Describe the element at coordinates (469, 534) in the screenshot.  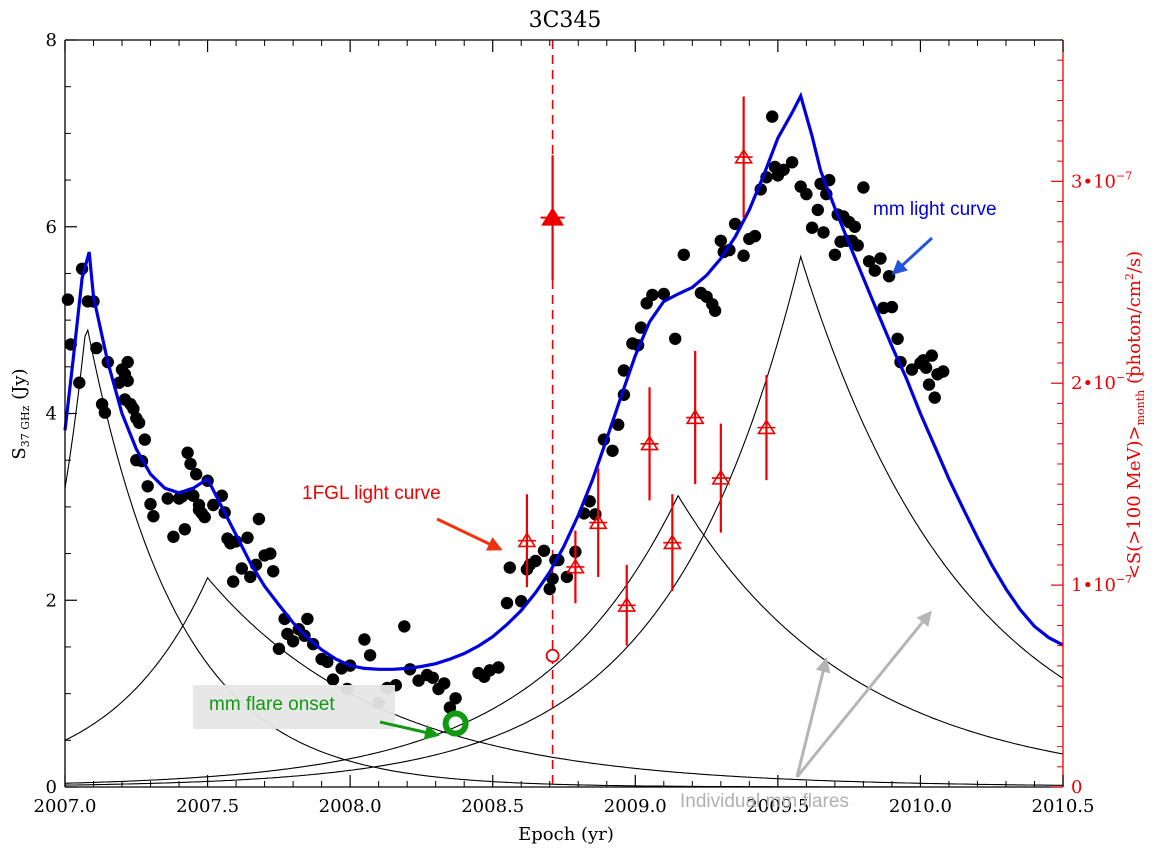
I see `fgl-arrow` at that location.